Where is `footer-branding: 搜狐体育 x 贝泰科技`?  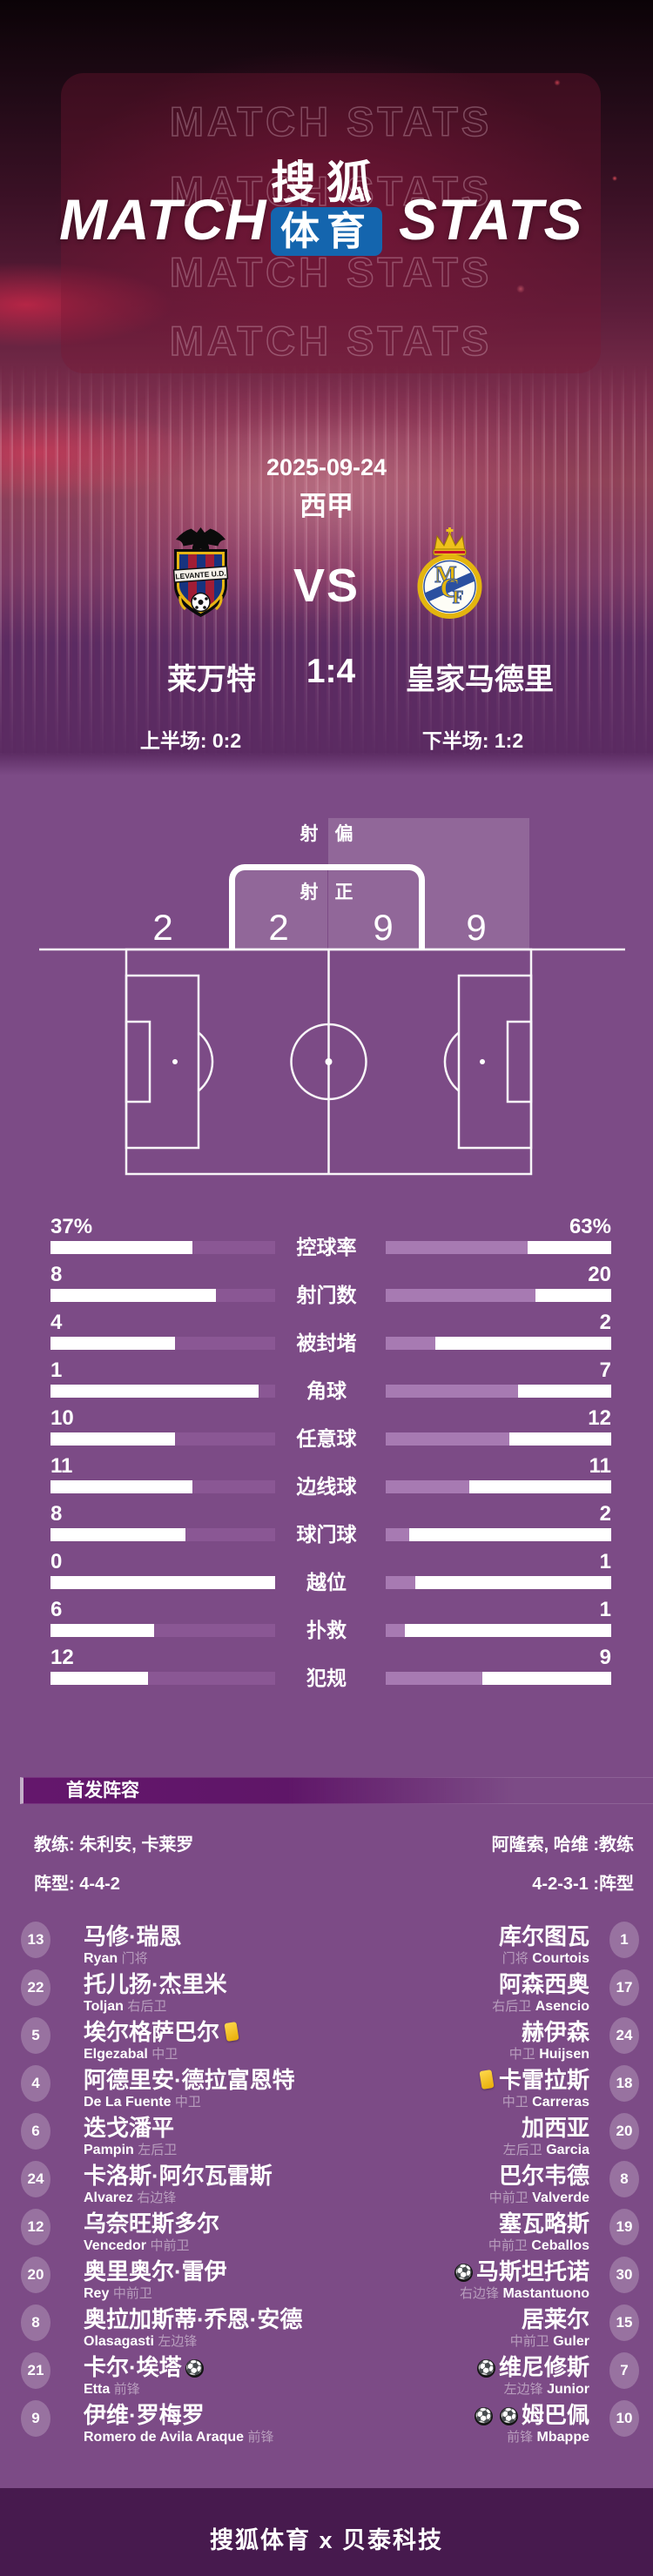 footer-branding: 搜狐体育 x 贝泰科技 is located at coordinates (326, 2540).